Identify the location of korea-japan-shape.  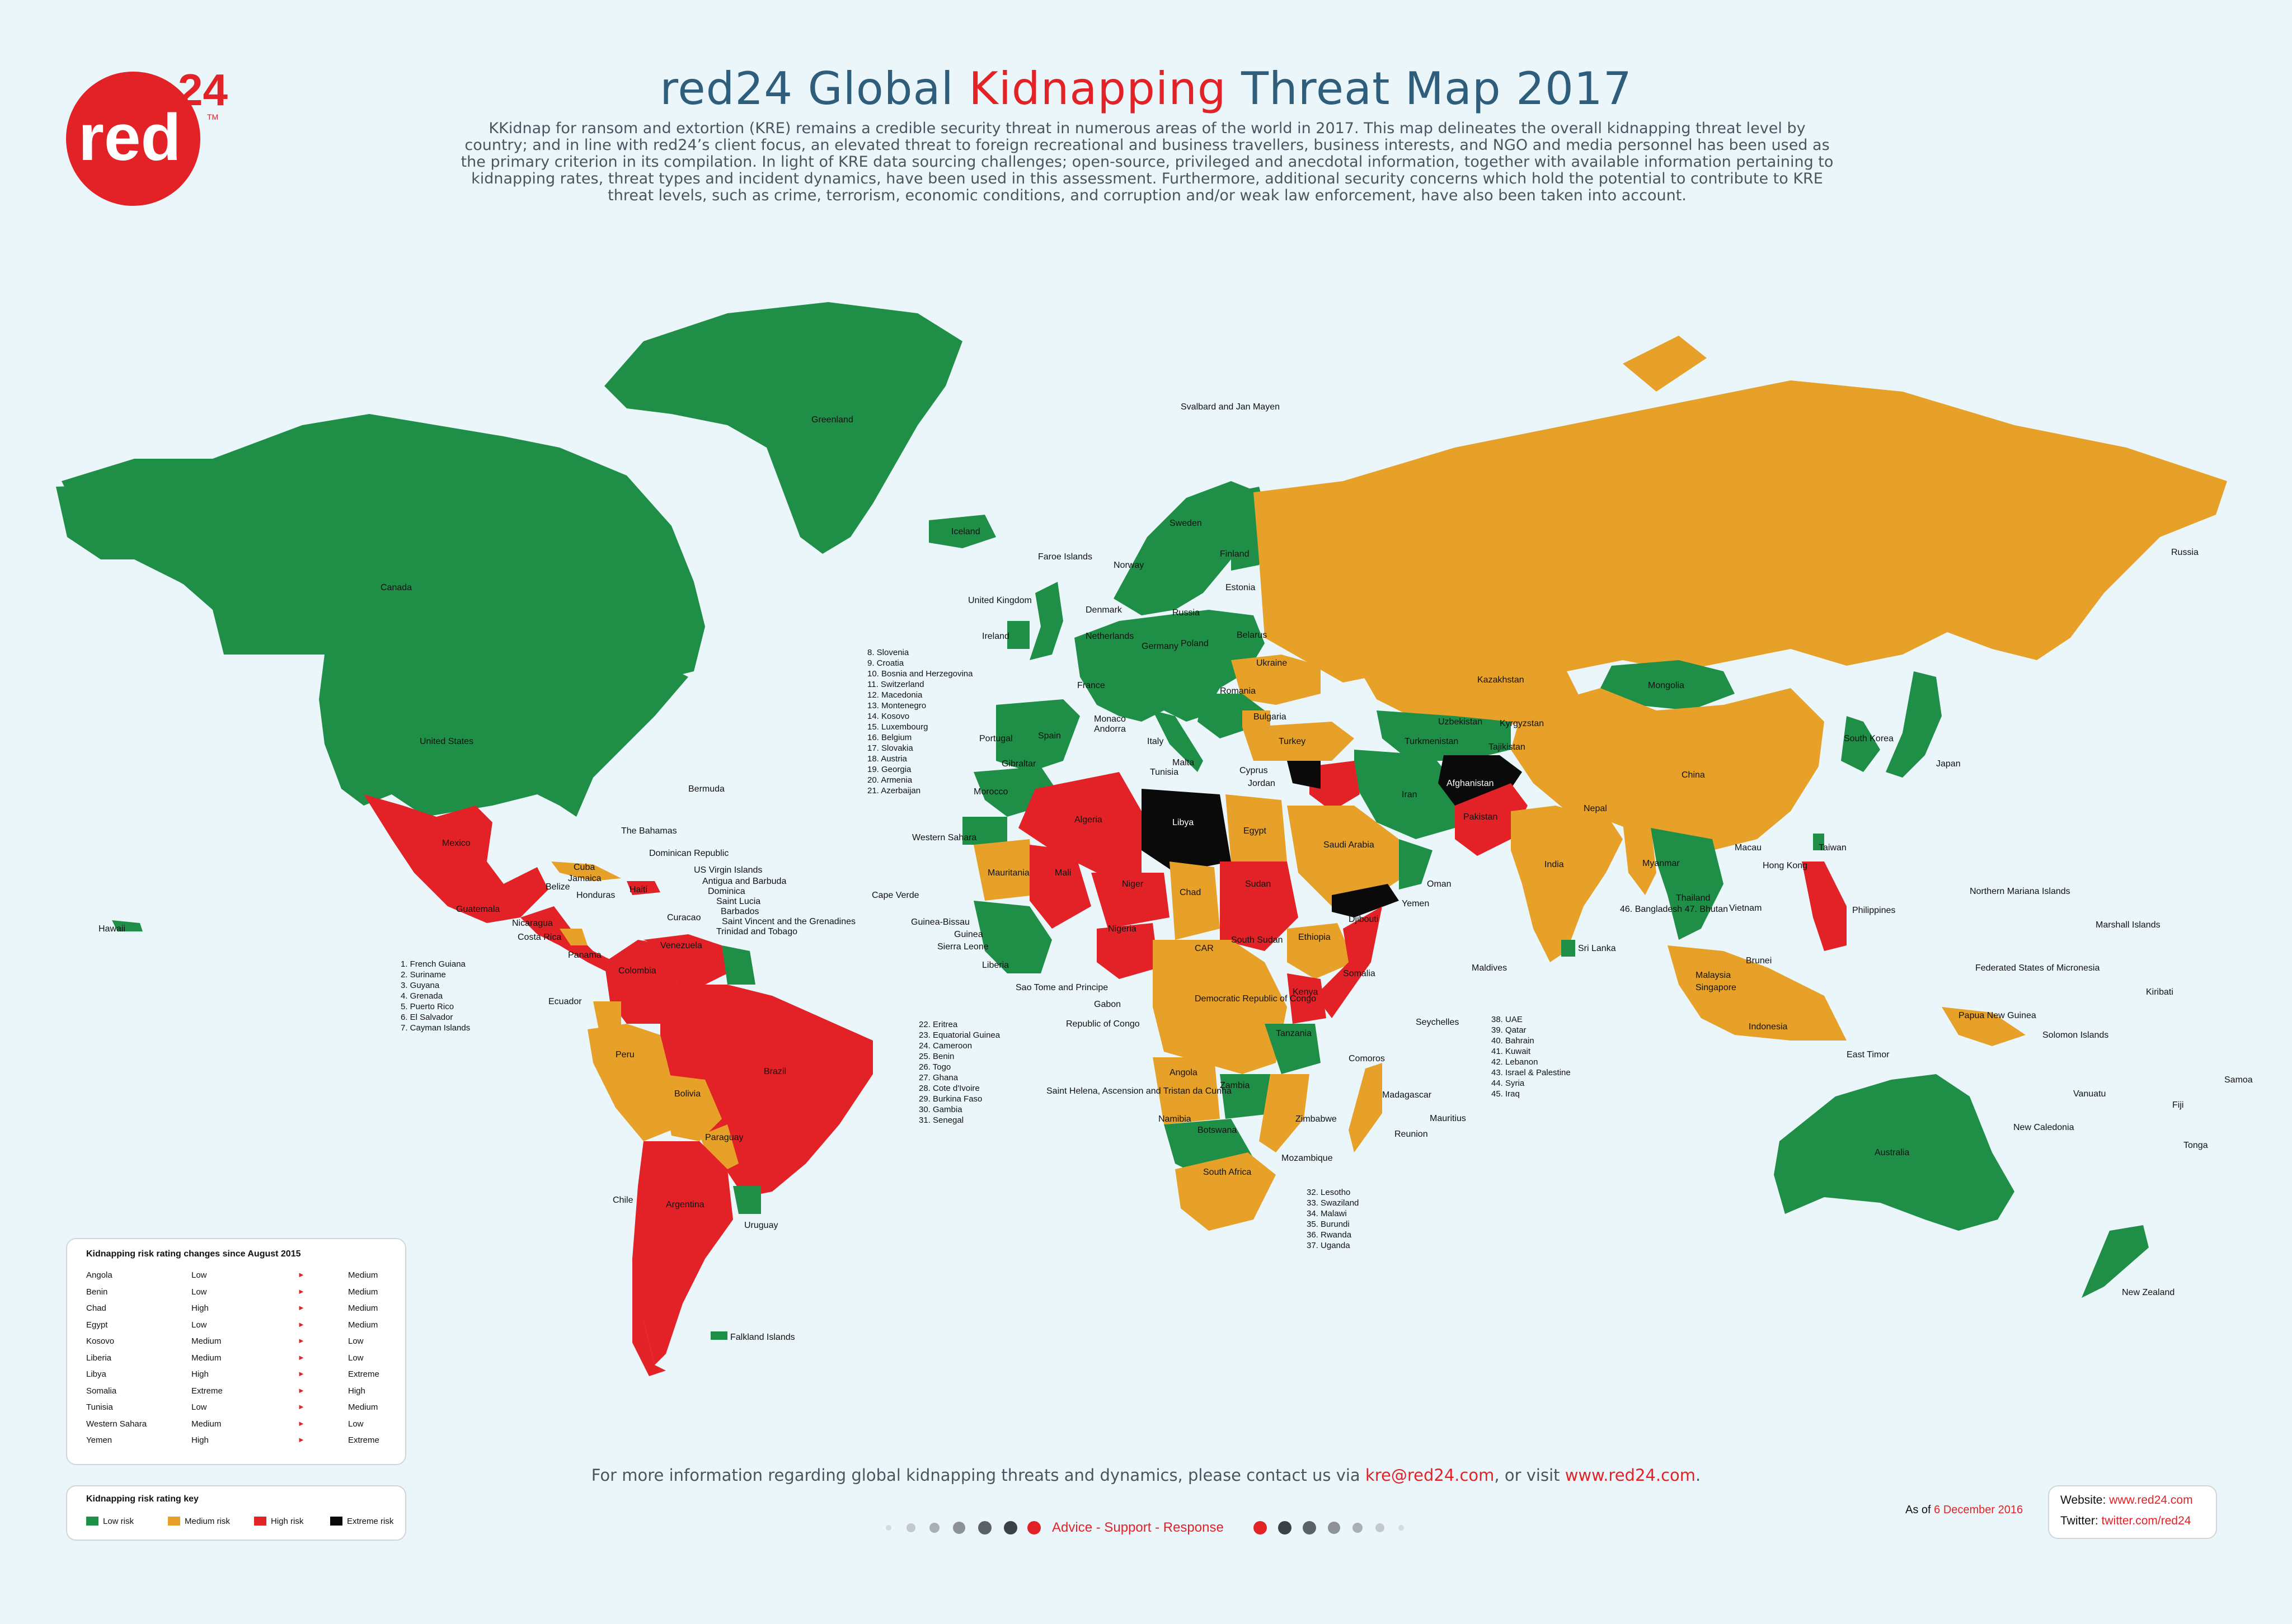
(1860, 744).